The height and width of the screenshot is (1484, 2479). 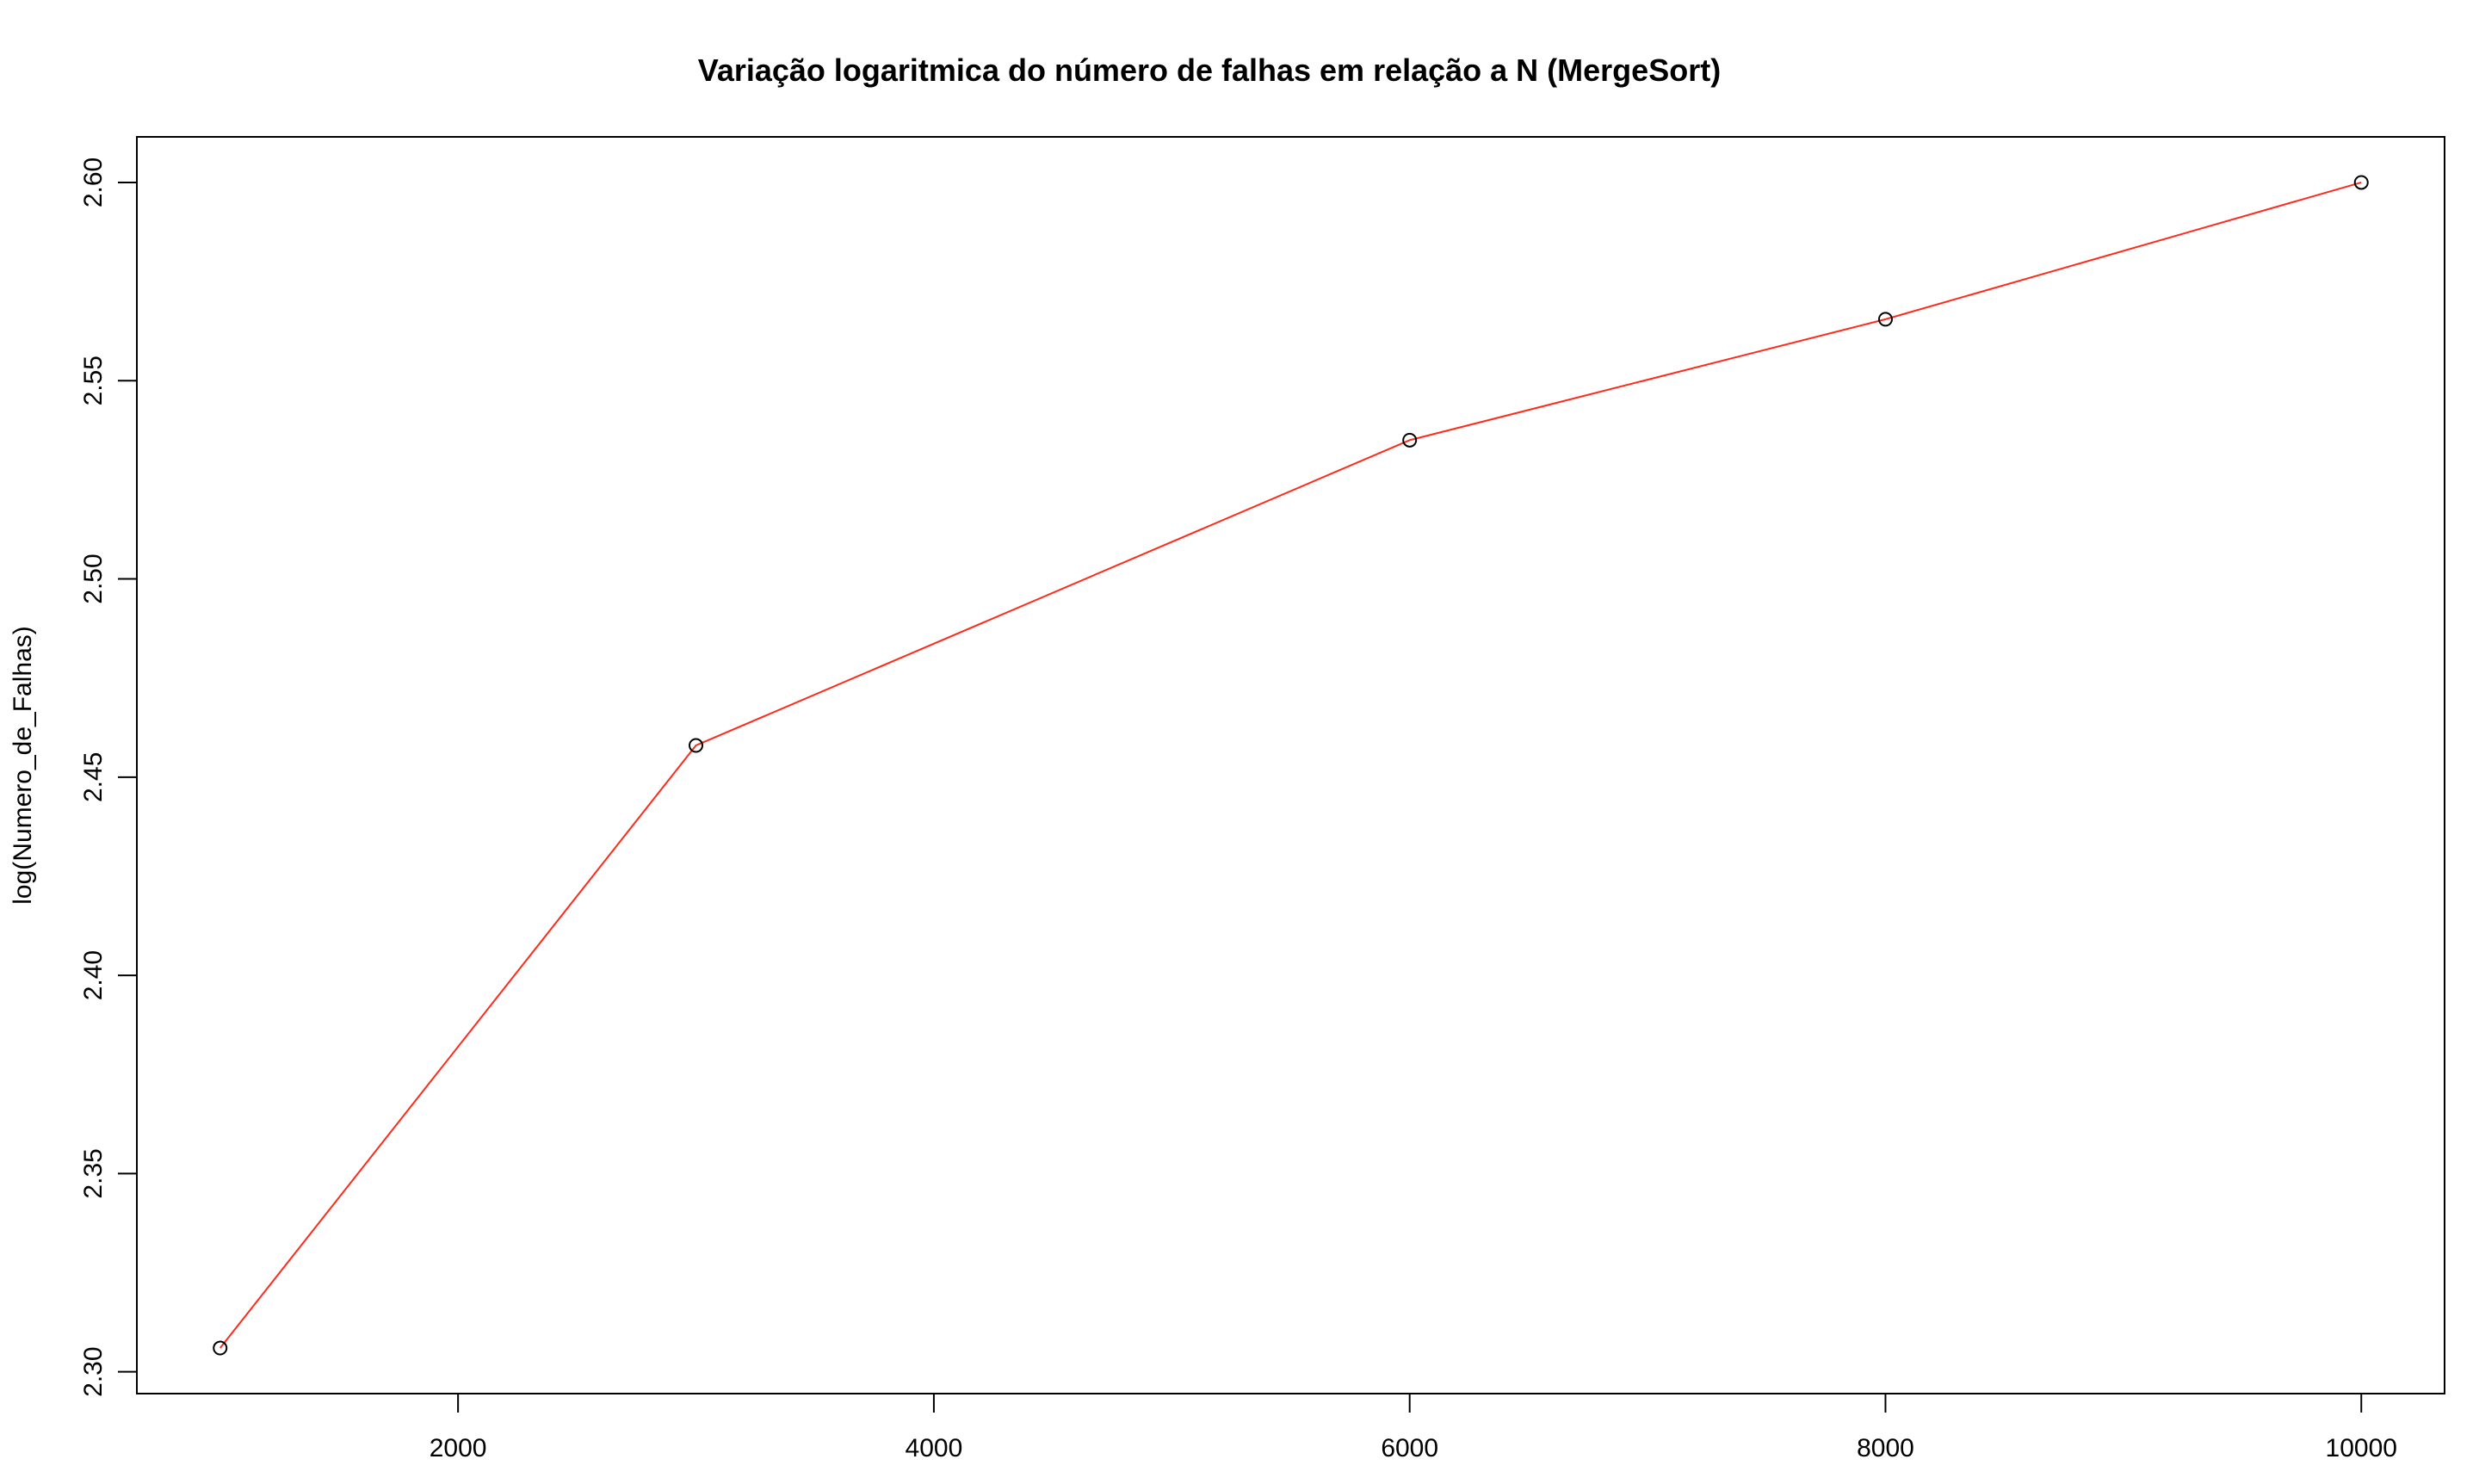 I want to click on x-tick-label: 10000, so click(x=2361, y=1448).